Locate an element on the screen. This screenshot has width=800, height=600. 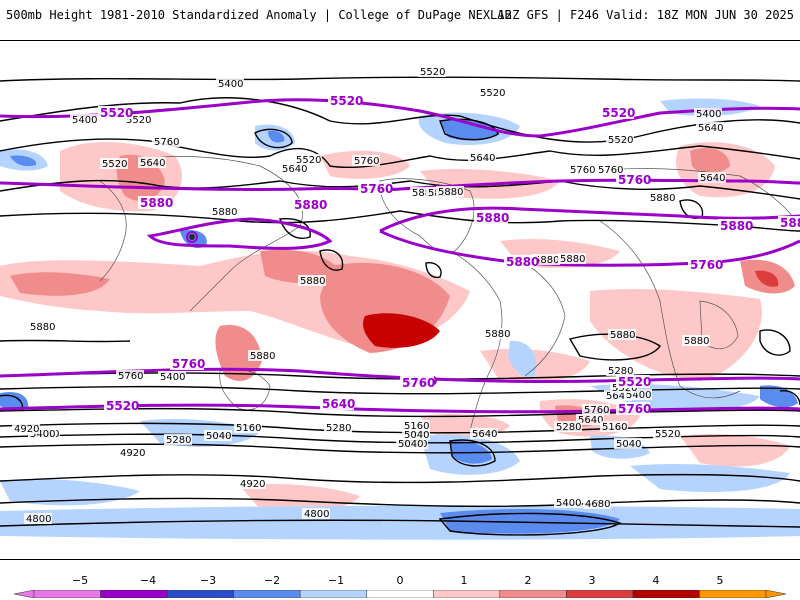
colorbar-tick-label: 0 is located at coordinates (400, 580).